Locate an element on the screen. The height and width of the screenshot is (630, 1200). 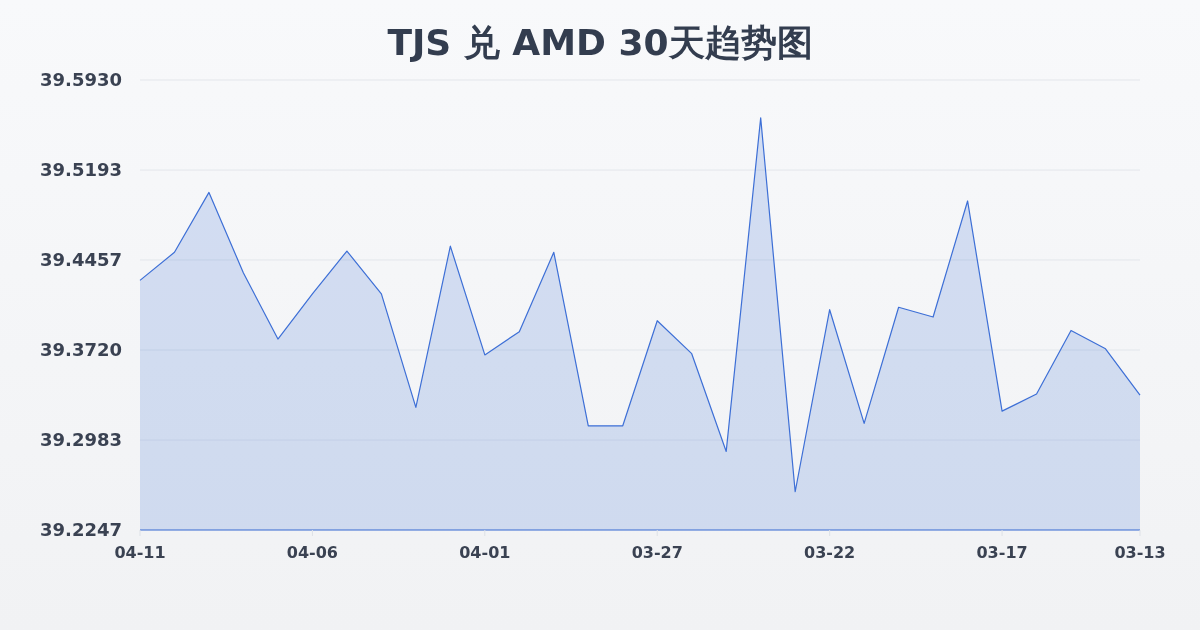
y-tick-label: 39.4457 is located at coordinates (81, 260).